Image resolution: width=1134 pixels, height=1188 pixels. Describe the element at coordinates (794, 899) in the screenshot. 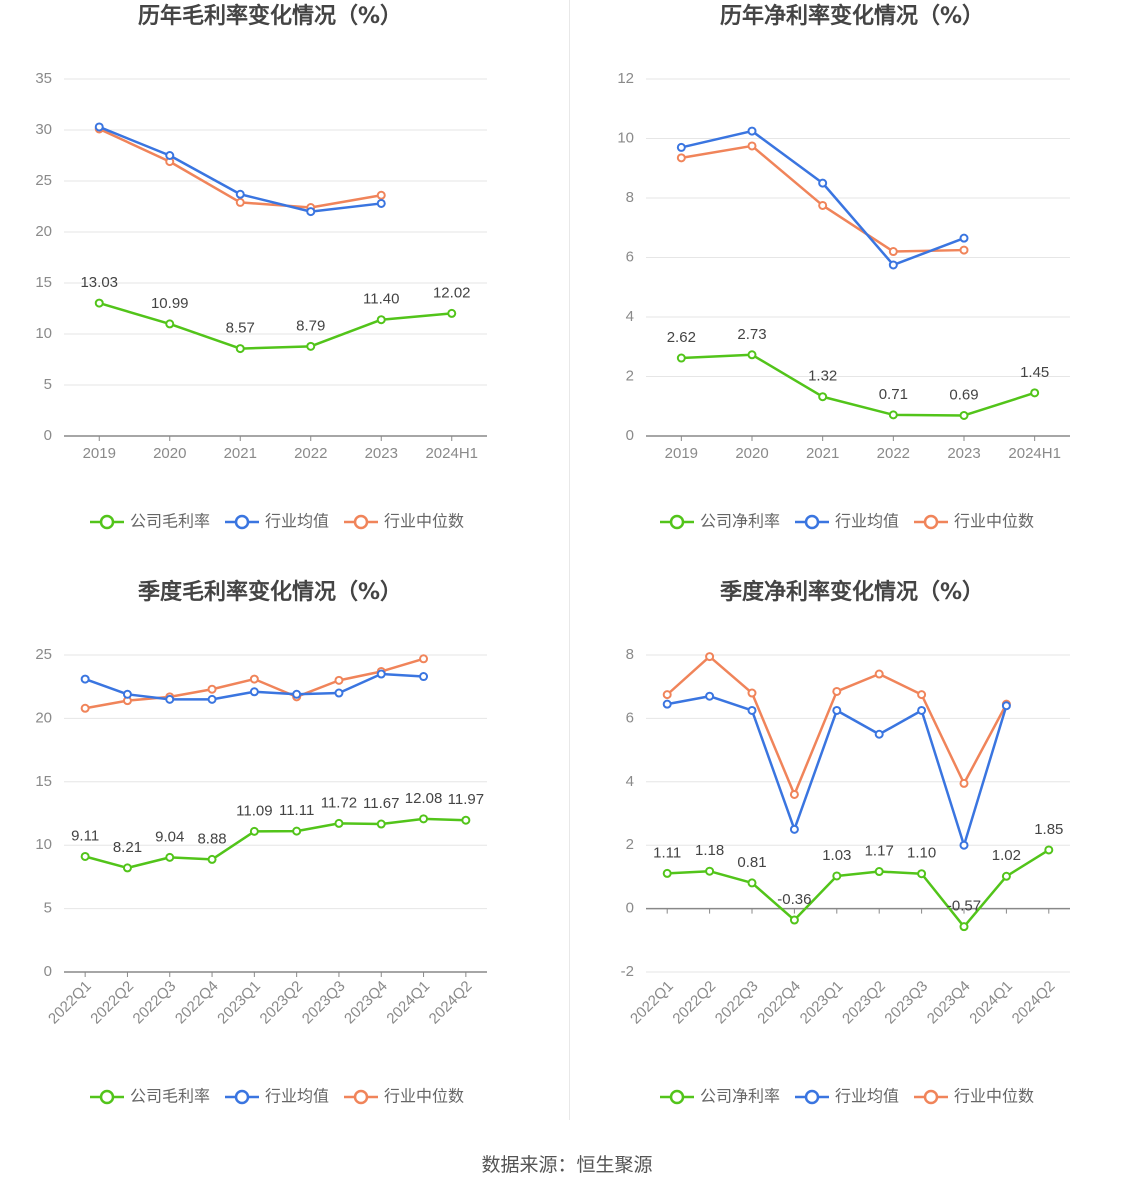

I see `data-label: -0.36` at that location.